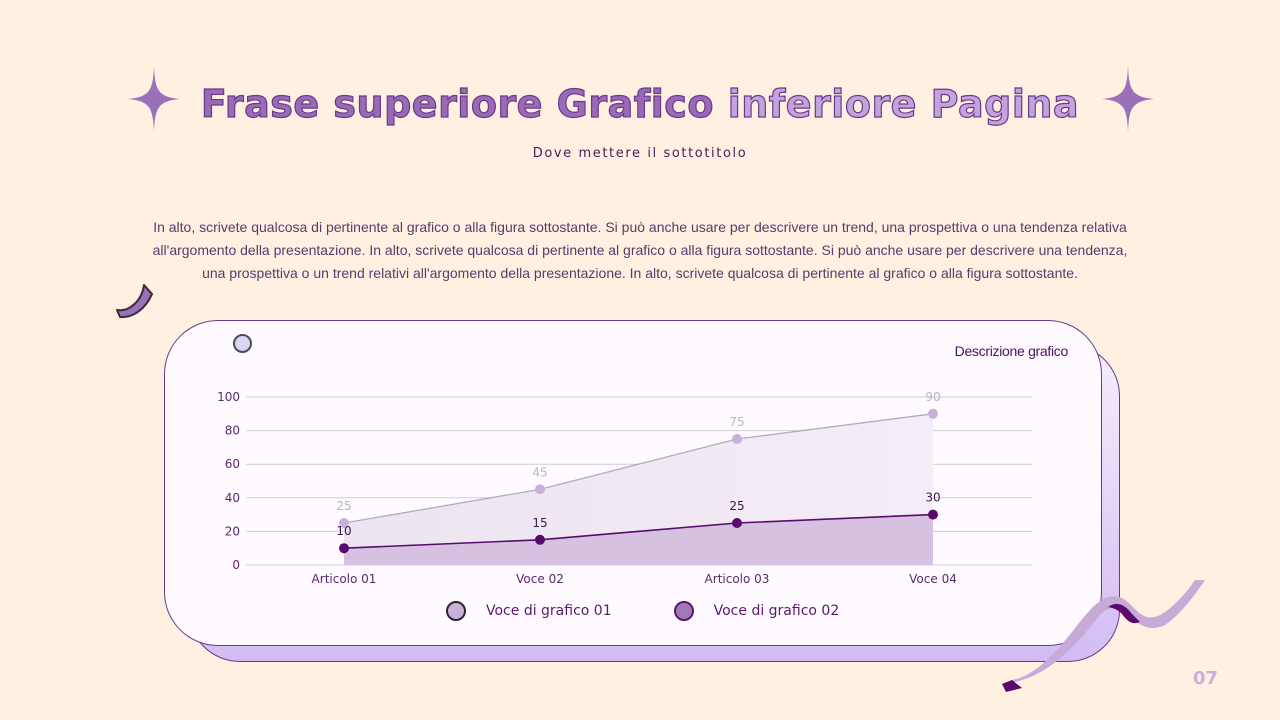 The image size is (1280, 720). Describe the element at coordinates (232, 431) in the screenshot. I see `y-tick-label: 80` at that location.